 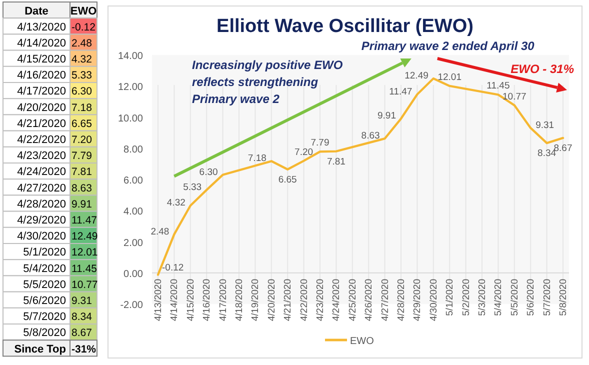 I want to click on text: 7.18, so click(x=257, y=158).